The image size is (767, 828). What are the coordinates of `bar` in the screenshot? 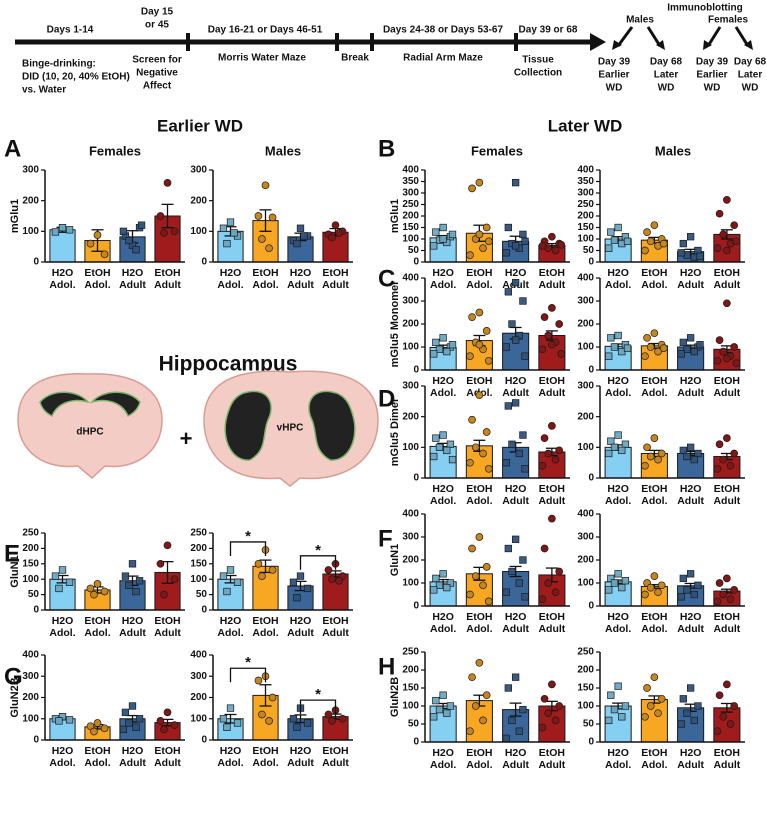 It's located at (691, 465).